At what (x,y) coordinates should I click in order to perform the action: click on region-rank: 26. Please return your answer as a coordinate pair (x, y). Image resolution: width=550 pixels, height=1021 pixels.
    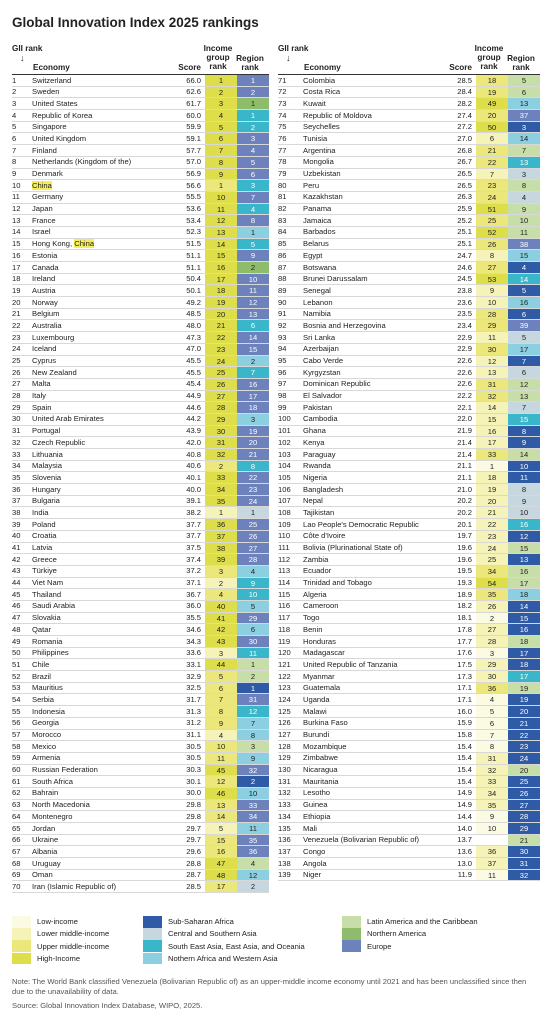
    Looking at the image, I should click on (524, 793).